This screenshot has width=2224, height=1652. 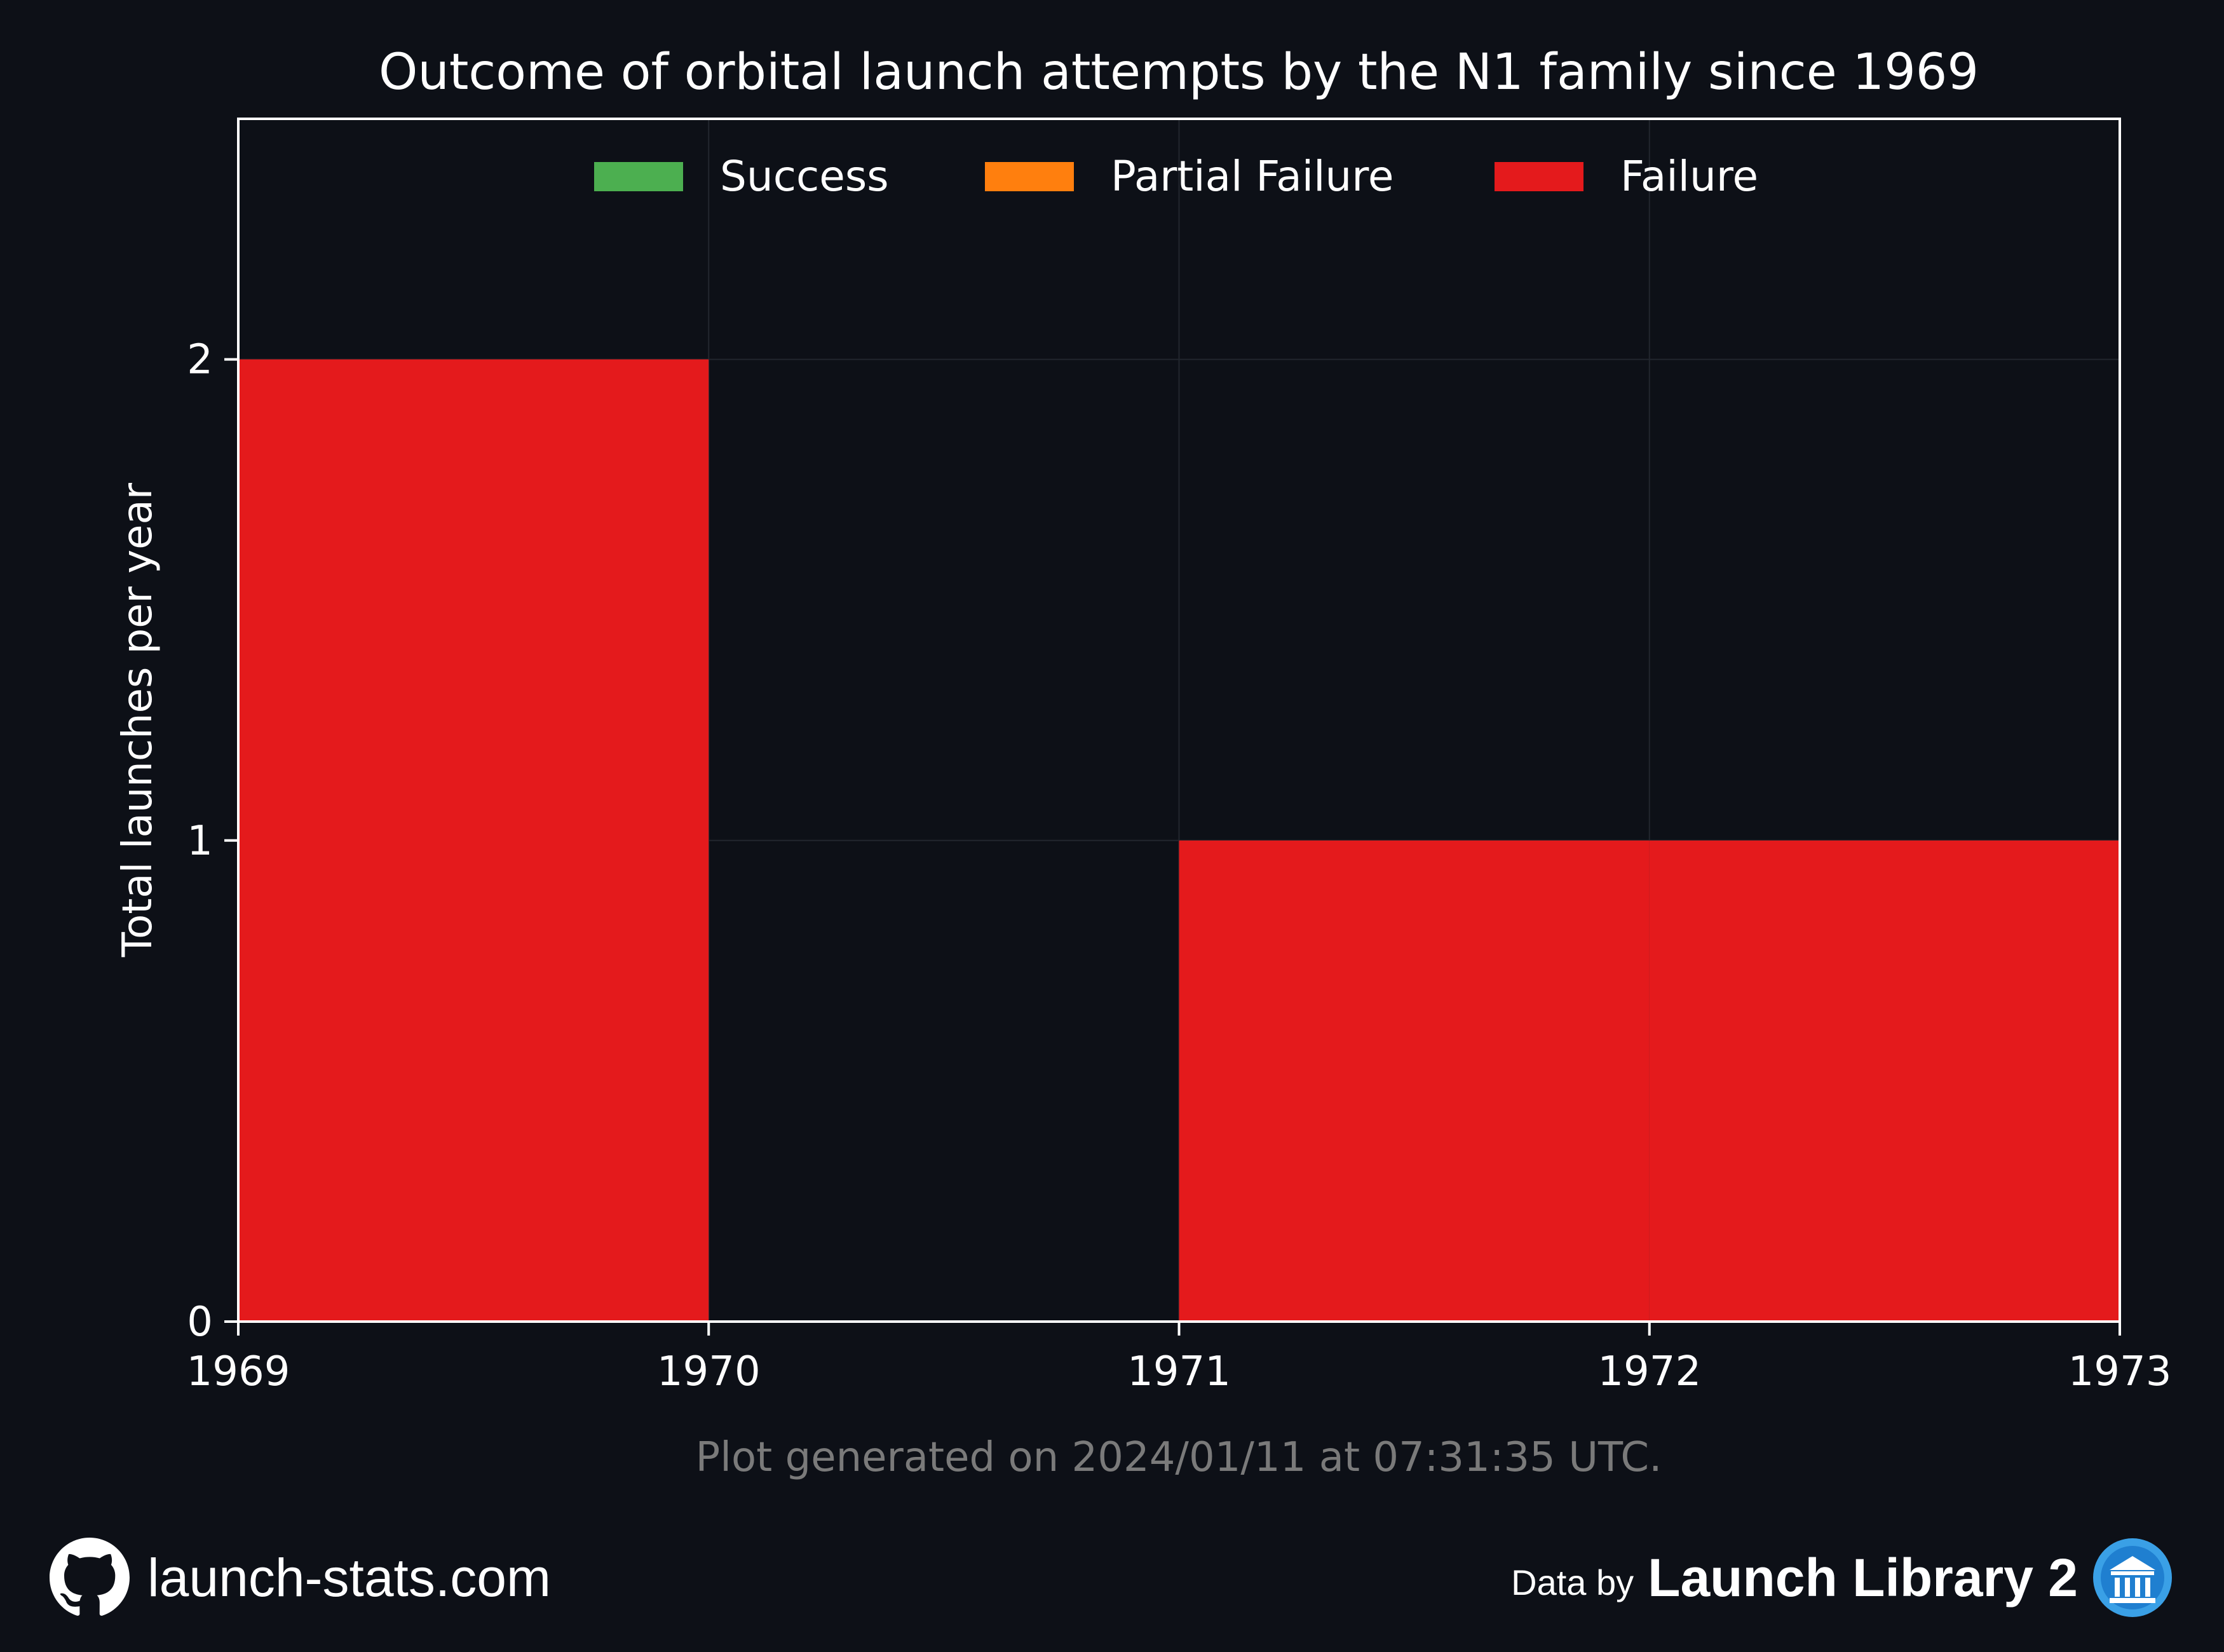 What do you see at coordinates (238, 1371) in the screenshot?
I see `x-tick-label-1969: 1969` at bounding box center [238, 1371].